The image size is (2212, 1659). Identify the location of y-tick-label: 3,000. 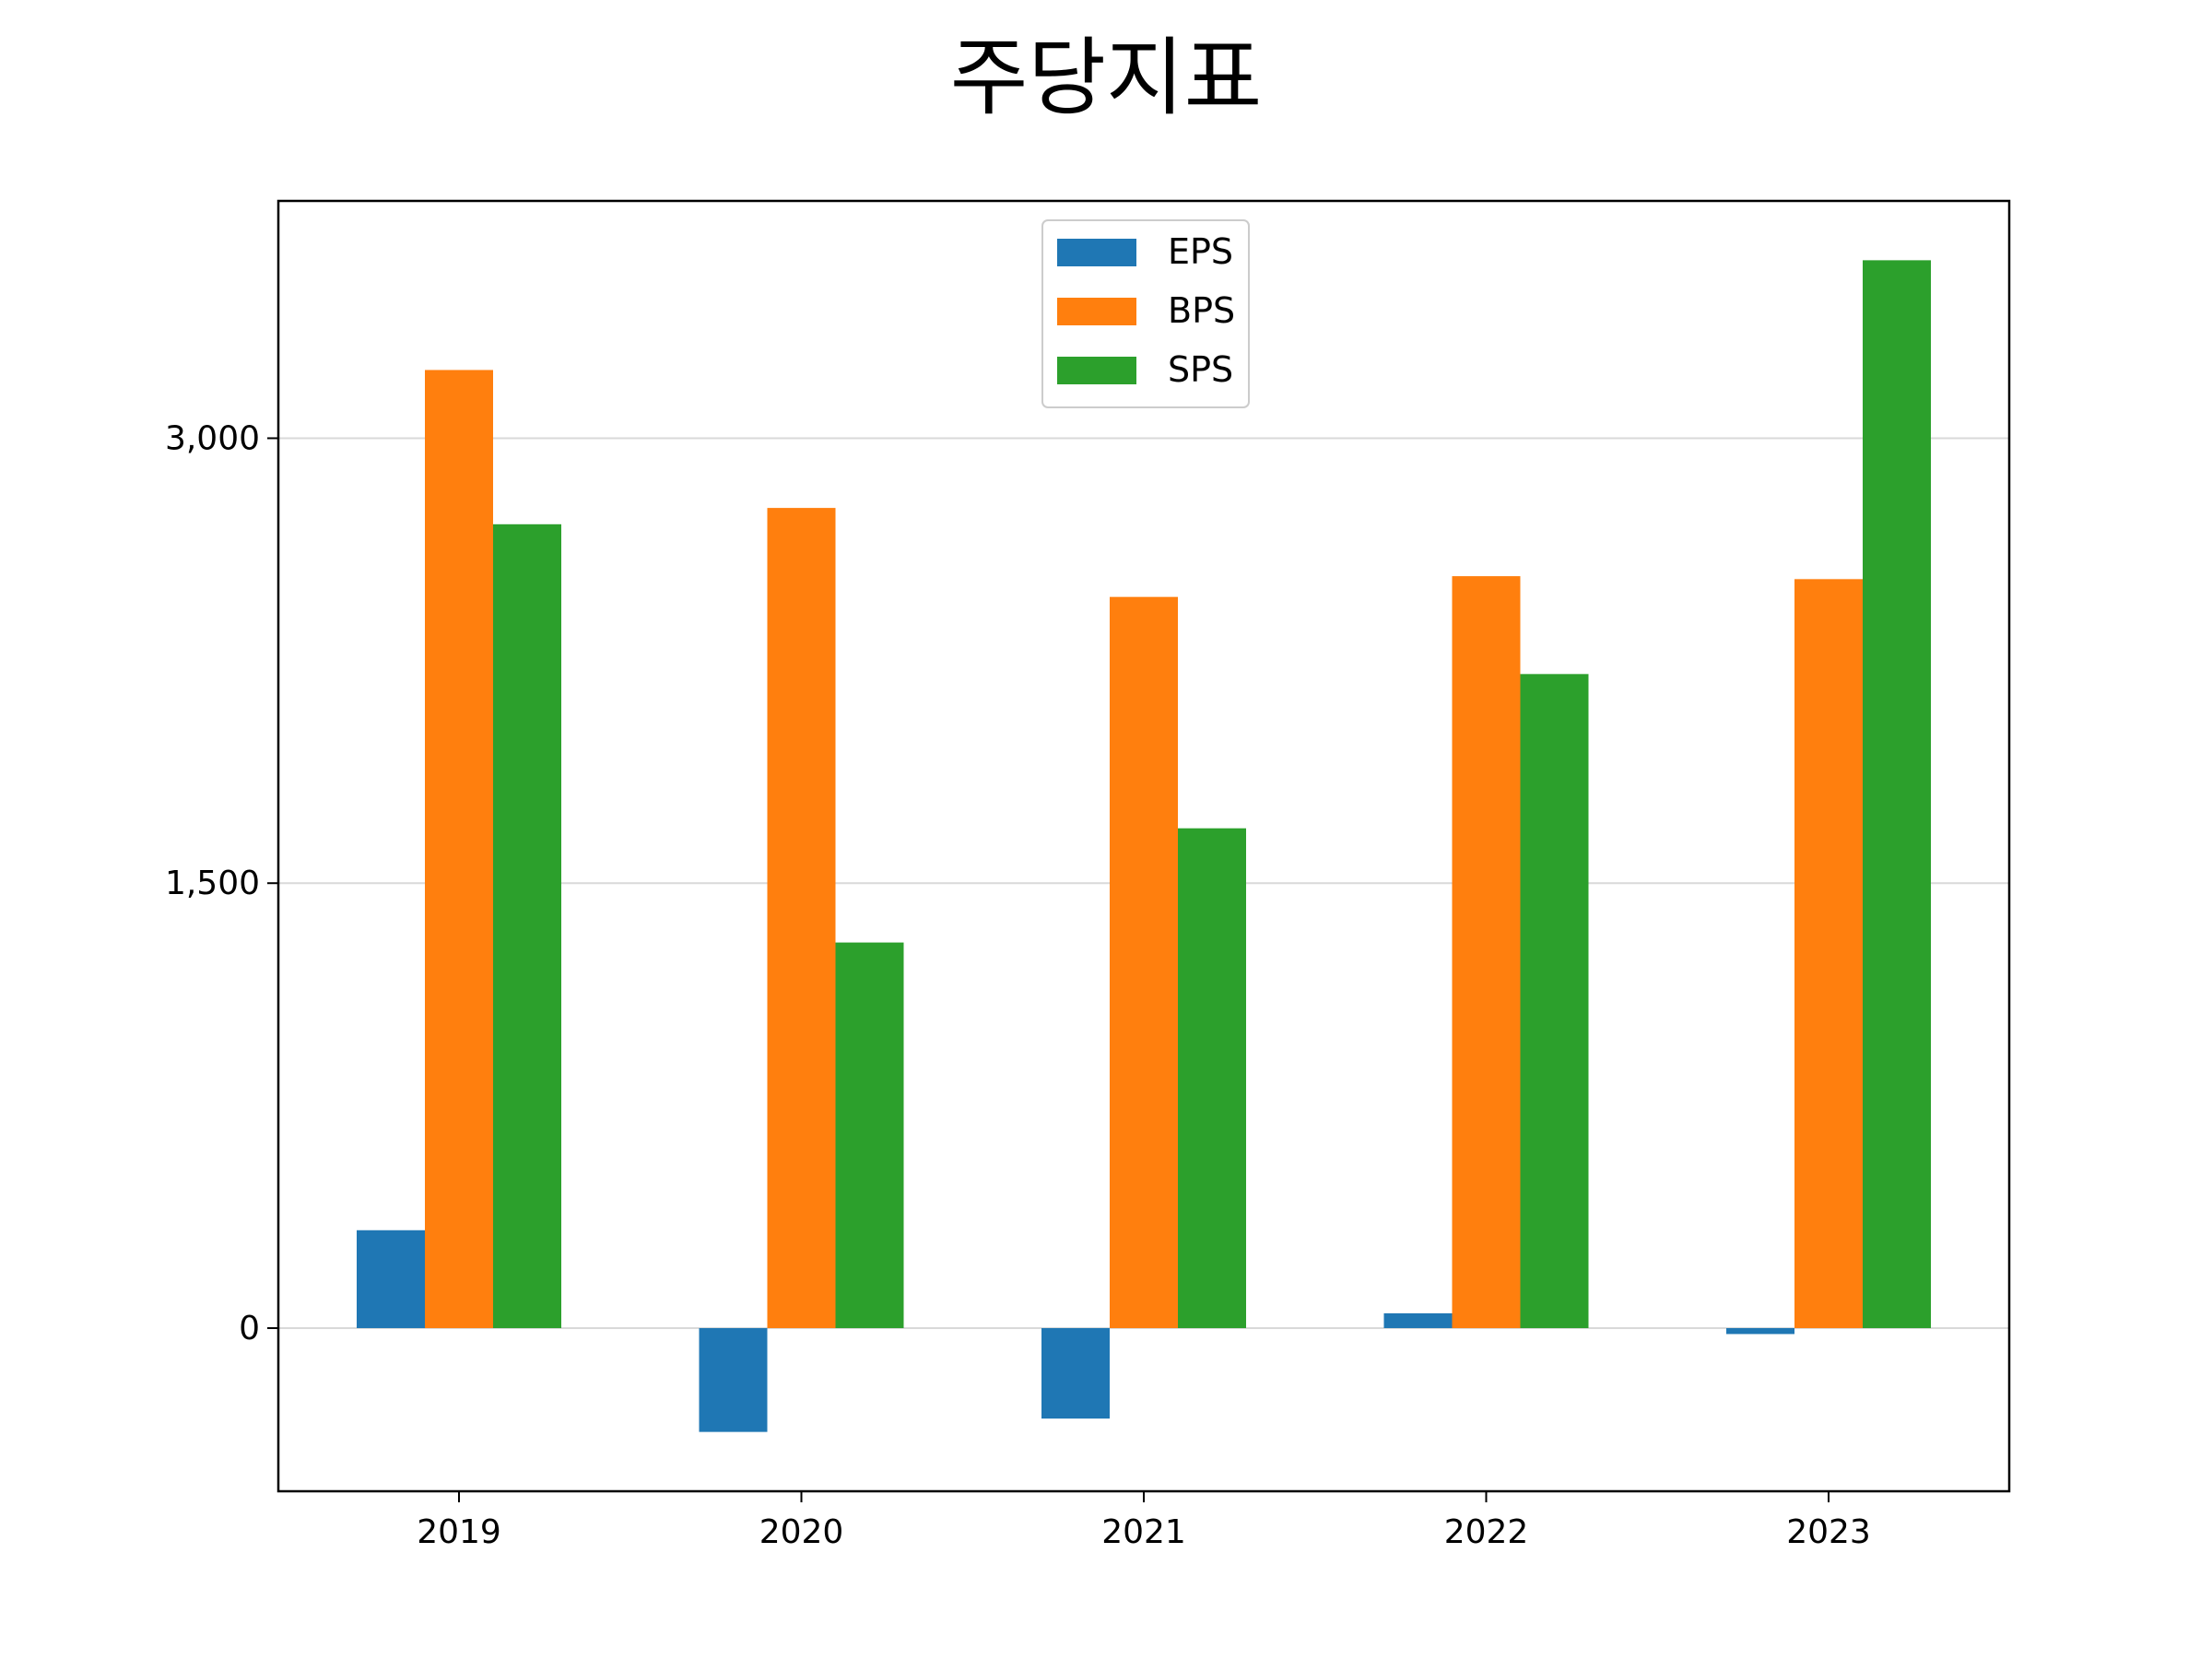
(212, 438).